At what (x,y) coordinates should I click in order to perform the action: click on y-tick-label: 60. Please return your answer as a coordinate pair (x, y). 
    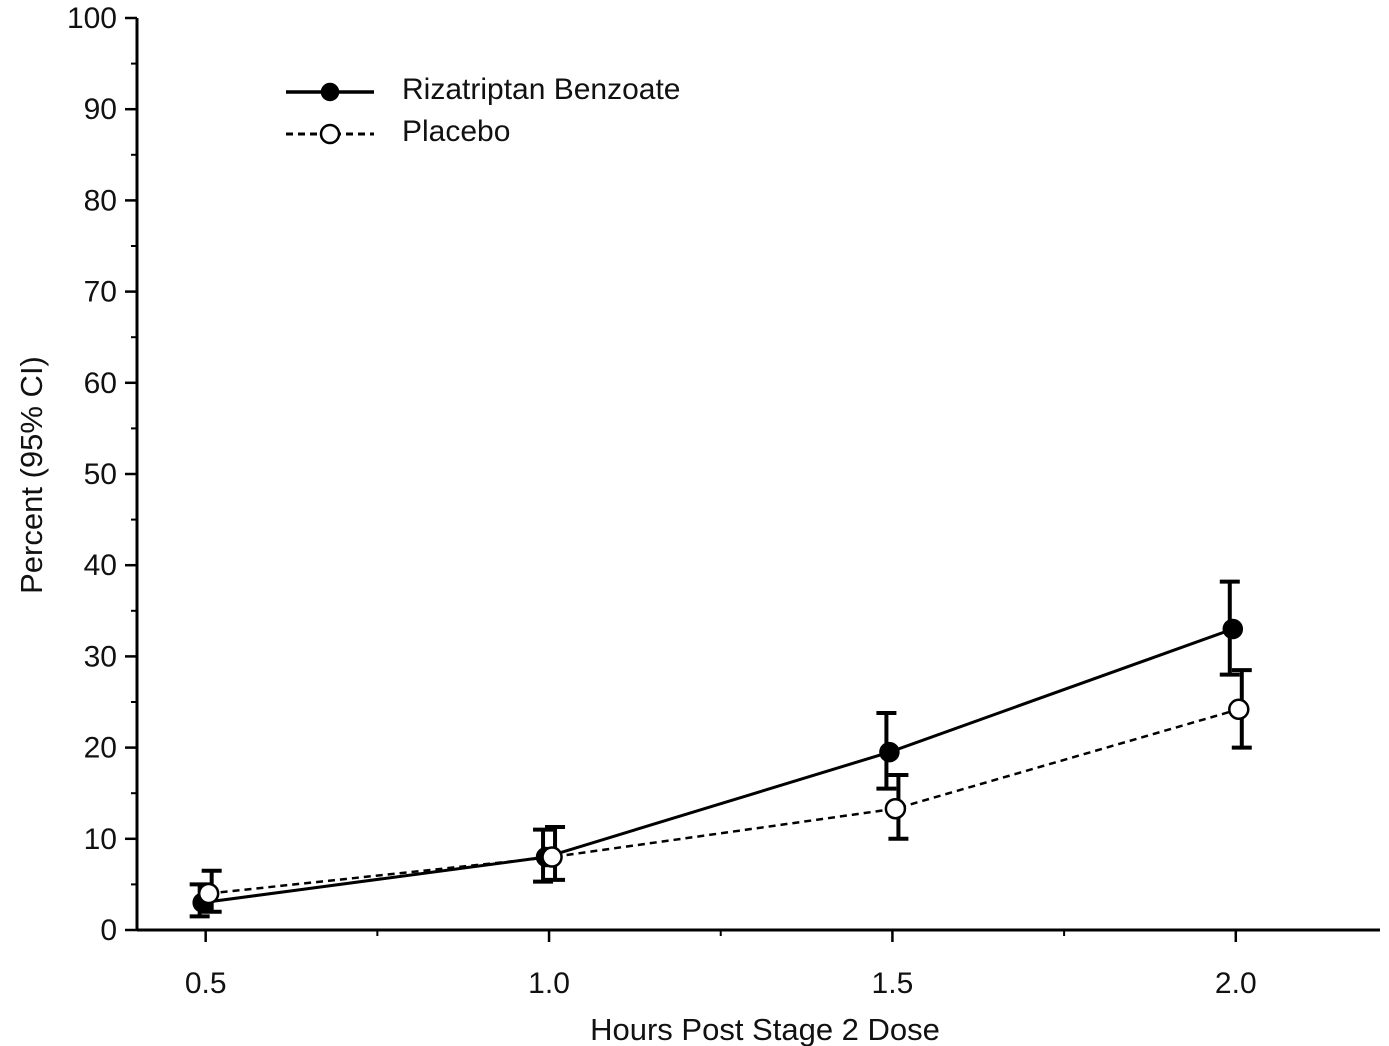
    Looking at the image, I should click on (100, 383).